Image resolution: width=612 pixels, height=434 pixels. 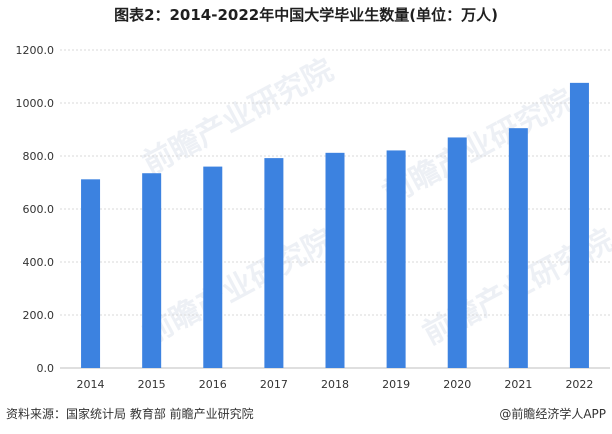 I want to click on x-tick-label: 2019, so click(x=396, y=384).